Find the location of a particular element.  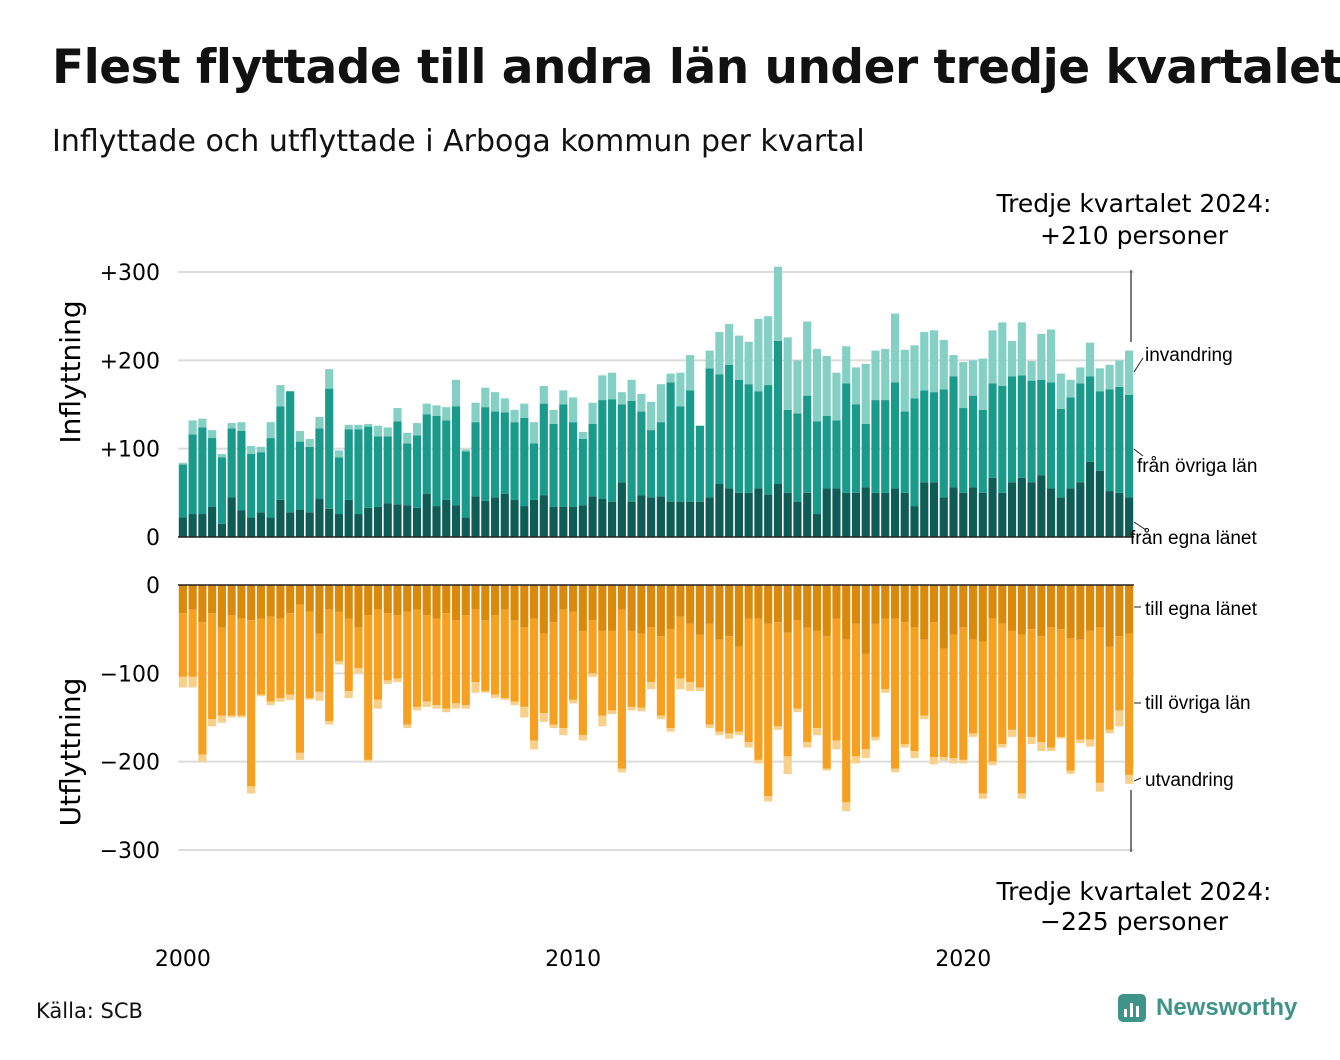

newsworthy-logo-icon is located at coordinates (1132, 1008).